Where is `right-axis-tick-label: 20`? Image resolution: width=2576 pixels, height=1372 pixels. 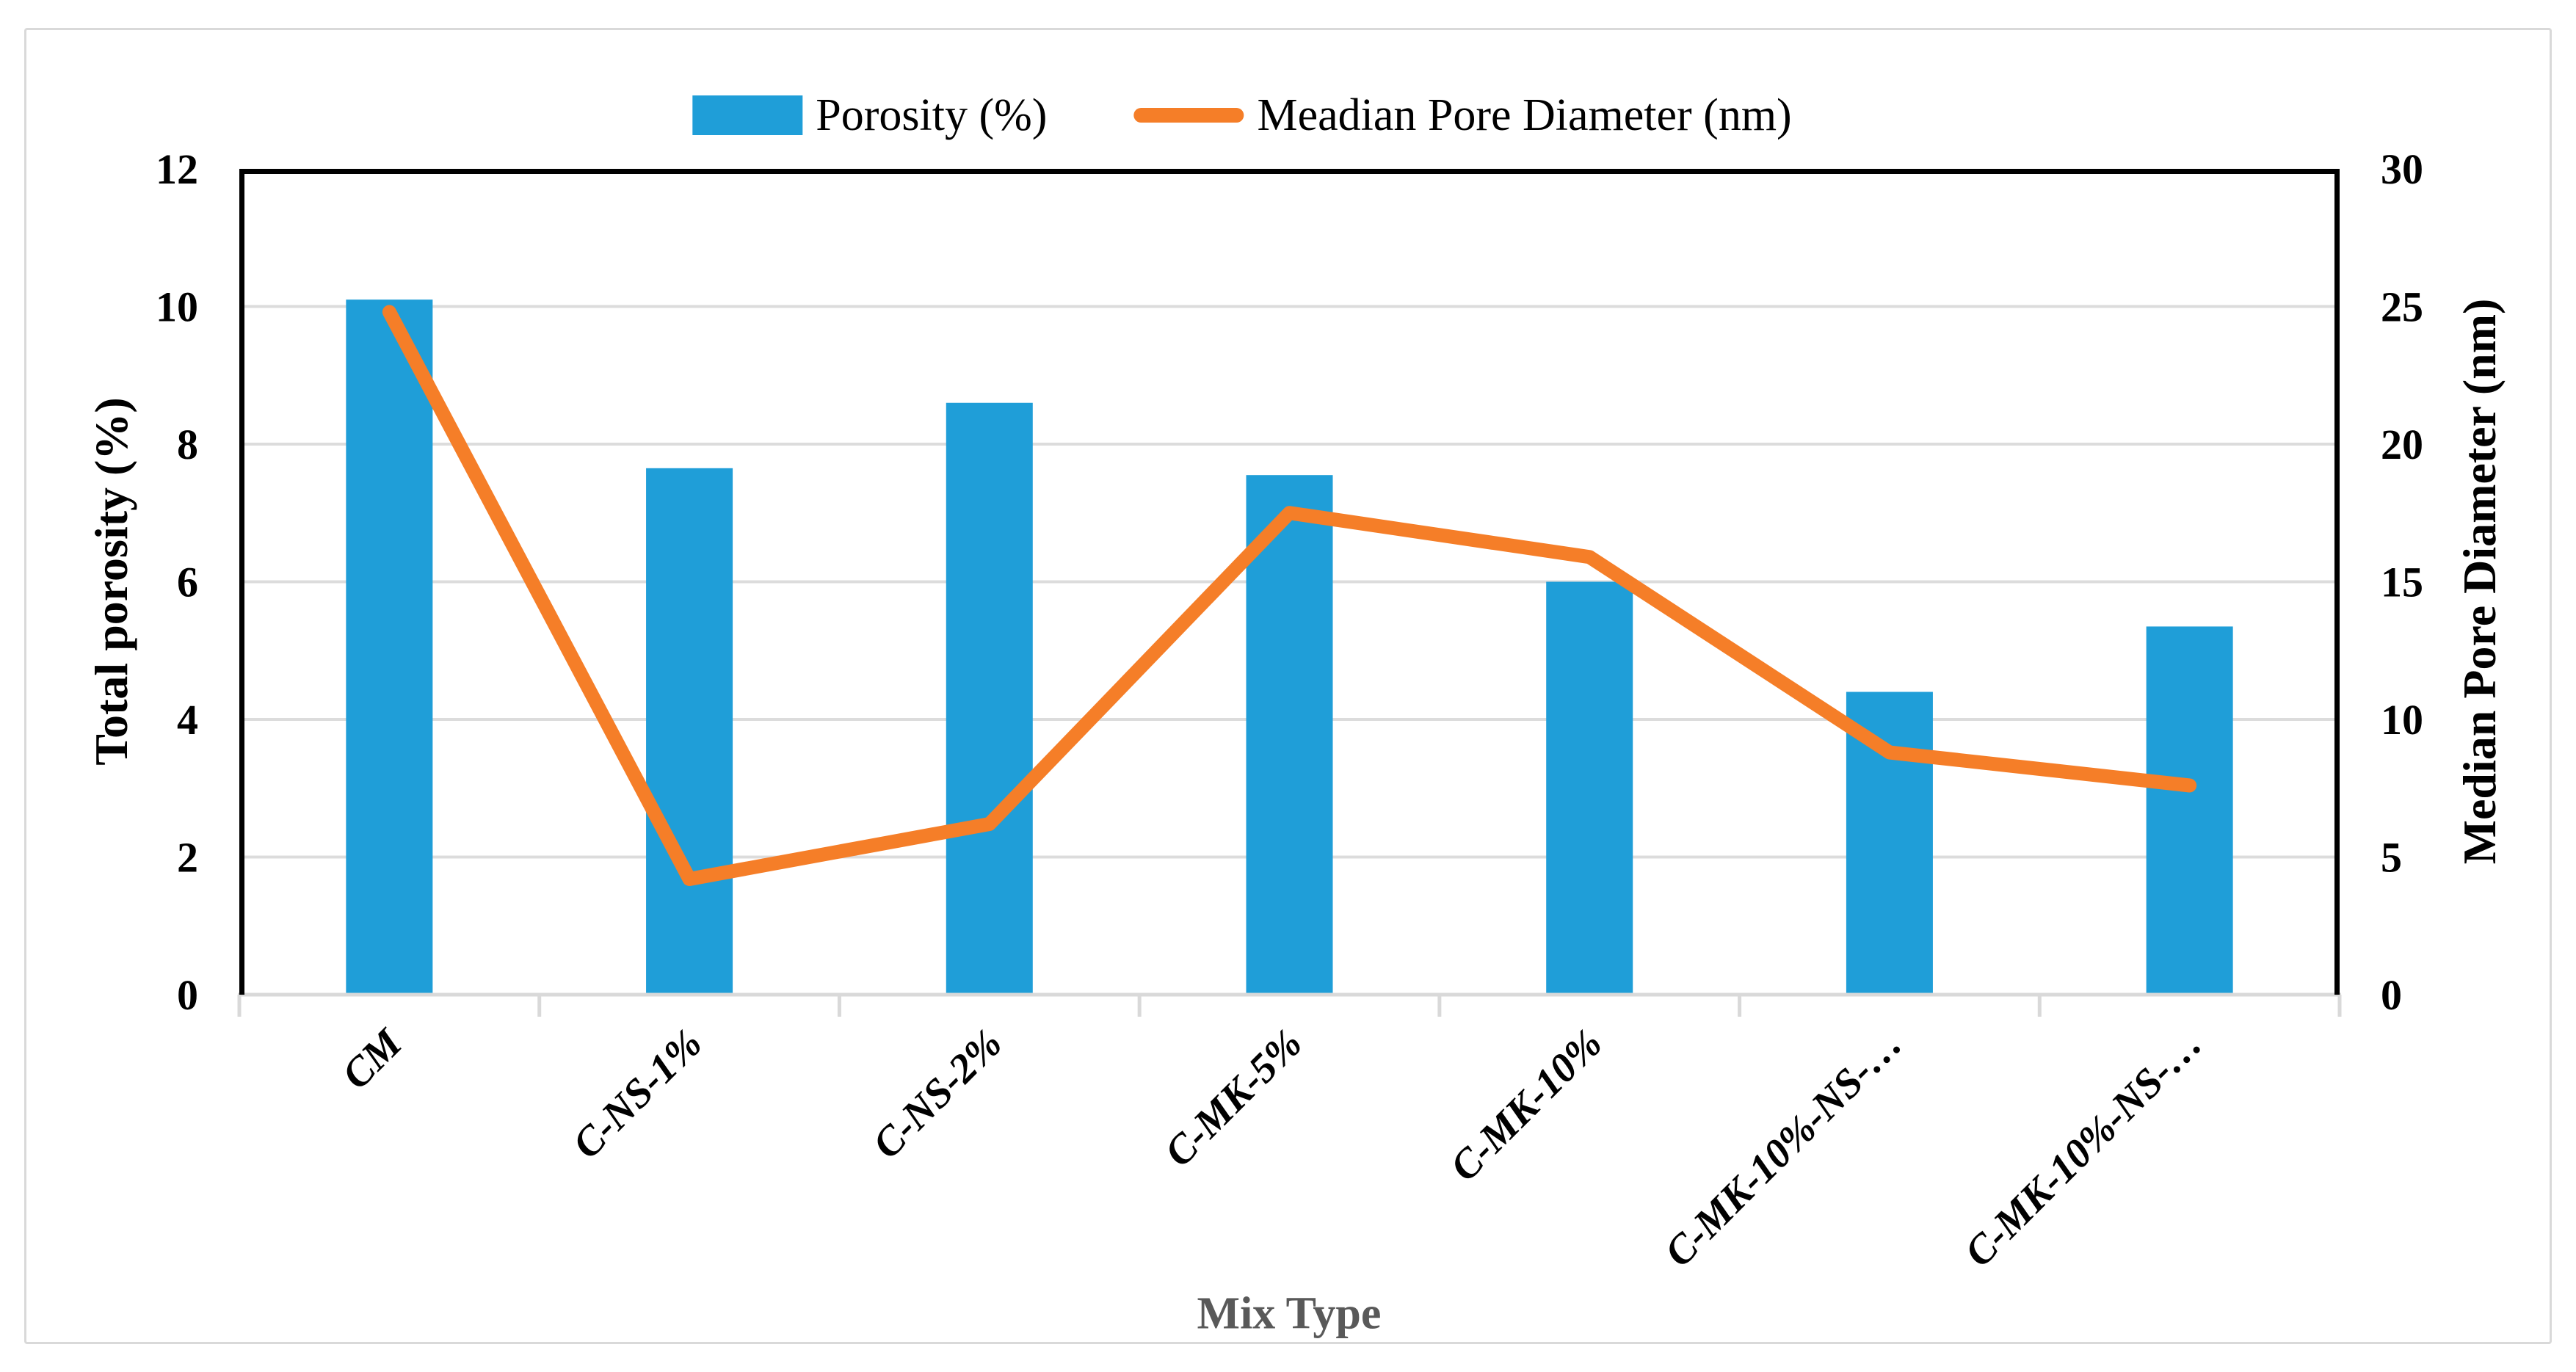 right-axis-tick-label: 20 is located at coordinates (2402, 444).